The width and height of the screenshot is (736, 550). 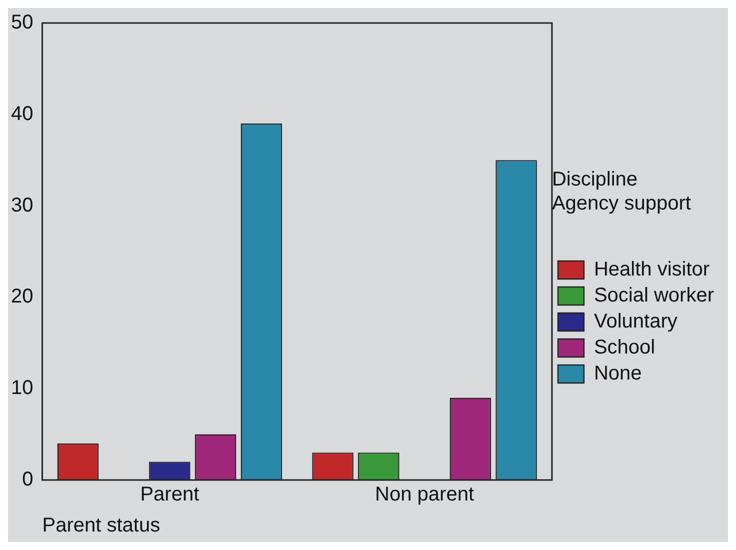 I want to click on x-tick-label: Parent, so click(x=170, y=495).